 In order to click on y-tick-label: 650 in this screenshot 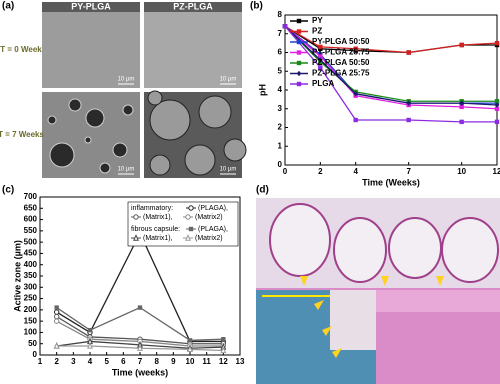, I will do `click(31, 207)`.